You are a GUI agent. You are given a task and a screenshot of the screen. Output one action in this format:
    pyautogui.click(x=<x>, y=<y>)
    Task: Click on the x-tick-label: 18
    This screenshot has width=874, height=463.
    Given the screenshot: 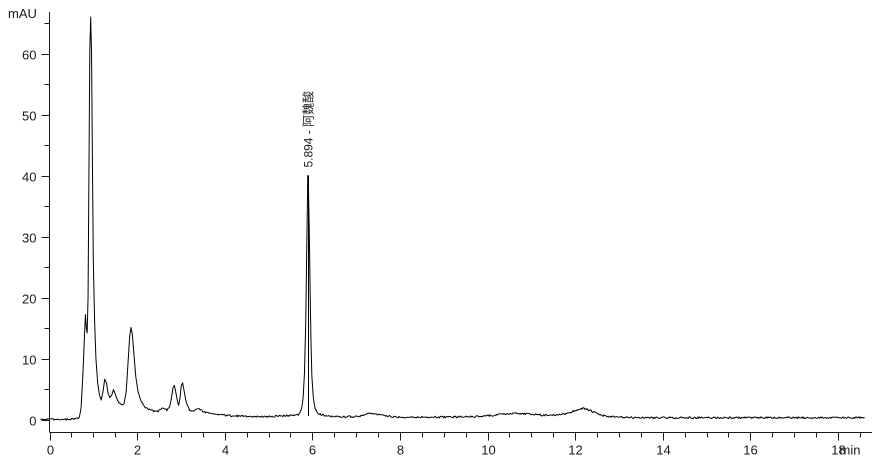 What is the action you would take?
    pyautogui.click(x=838, y=450)
    